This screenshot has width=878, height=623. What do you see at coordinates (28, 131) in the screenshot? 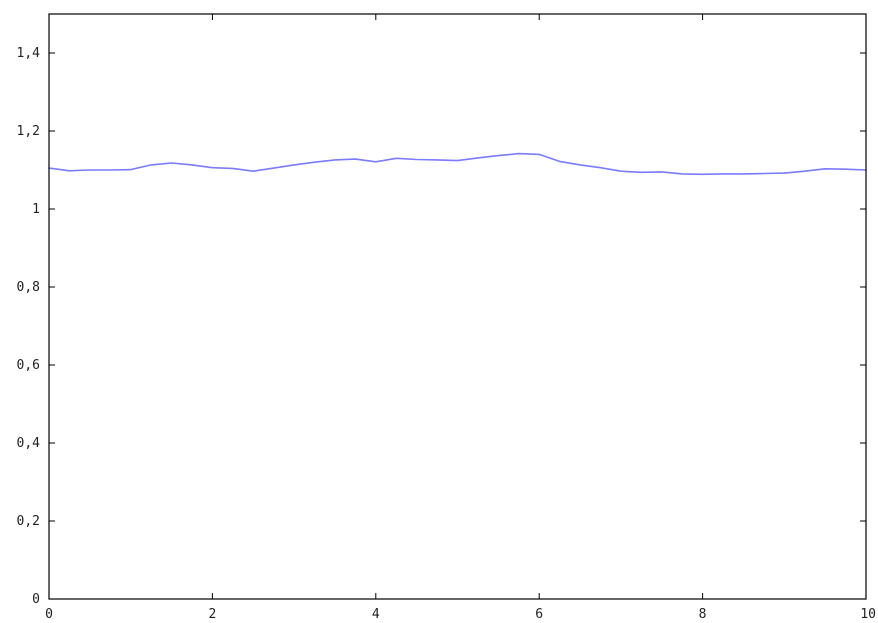
I see `y-tick-label: 1,2` at bounding box center [28, 131].